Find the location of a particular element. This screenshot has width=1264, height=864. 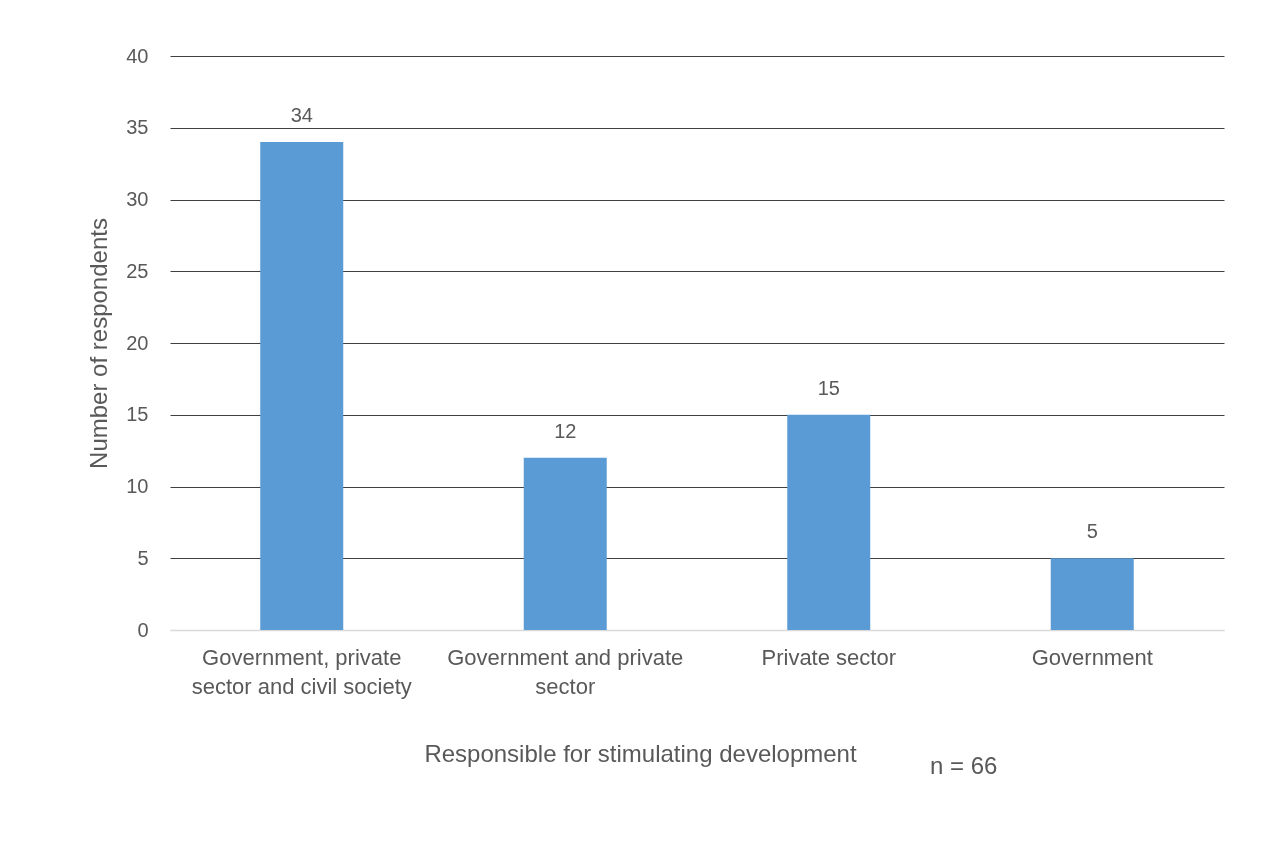

y-tick-label: 20 is located at coordinates (137, 342).